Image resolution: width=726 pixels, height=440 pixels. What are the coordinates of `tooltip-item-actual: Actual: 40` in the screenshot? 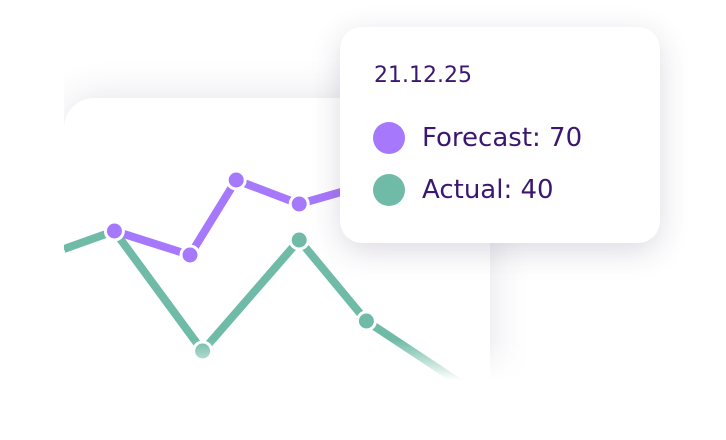 It's located at (463, 190).